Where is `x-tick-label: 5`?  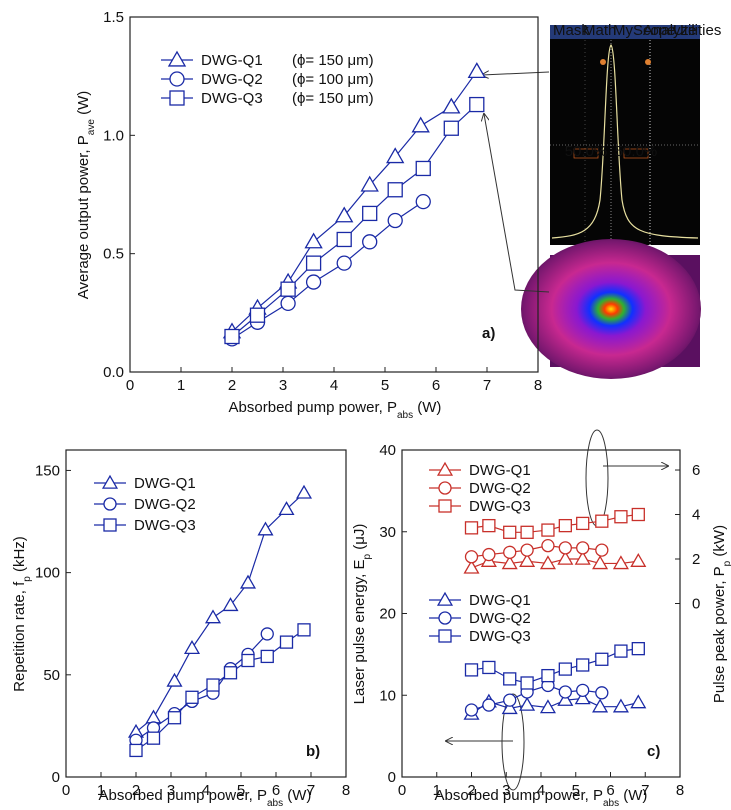 x-tick-label: 5 is located at coordinates (385, 385).